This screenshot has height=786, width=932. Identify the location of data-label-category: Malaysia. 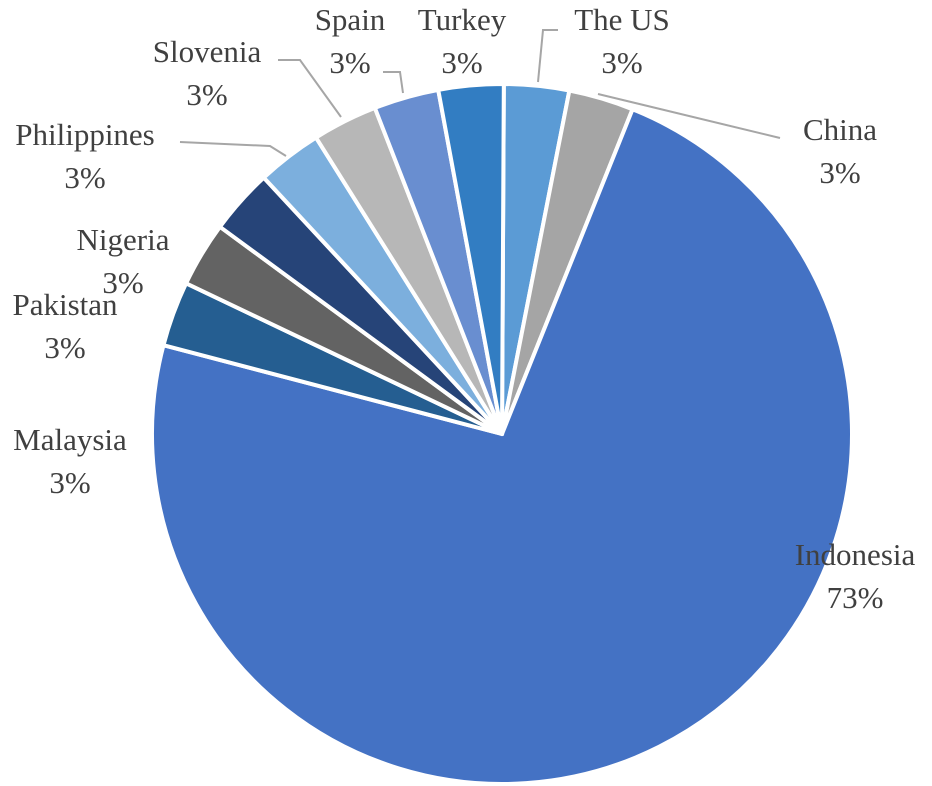
(70, 439).